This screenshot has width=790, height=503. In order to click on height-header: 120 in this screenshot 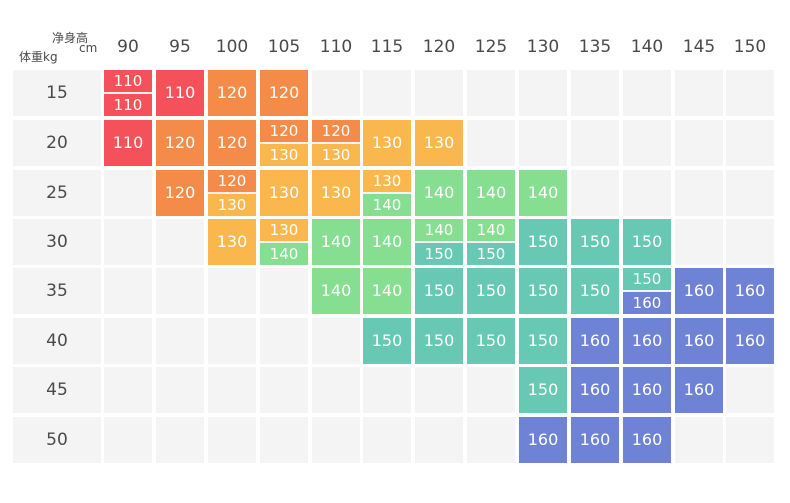, I will do `click(439, 47)`.